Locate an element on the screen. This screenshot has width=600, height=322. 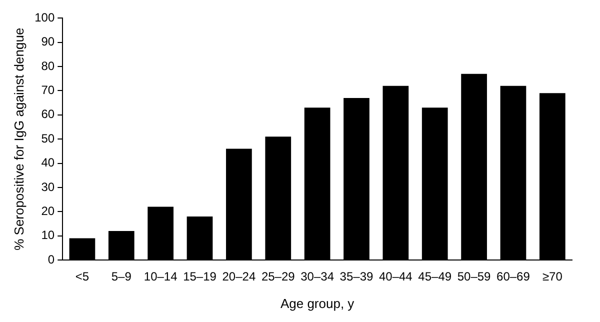
x-tick-label: 50–59 is located at coordinates (474, 277).